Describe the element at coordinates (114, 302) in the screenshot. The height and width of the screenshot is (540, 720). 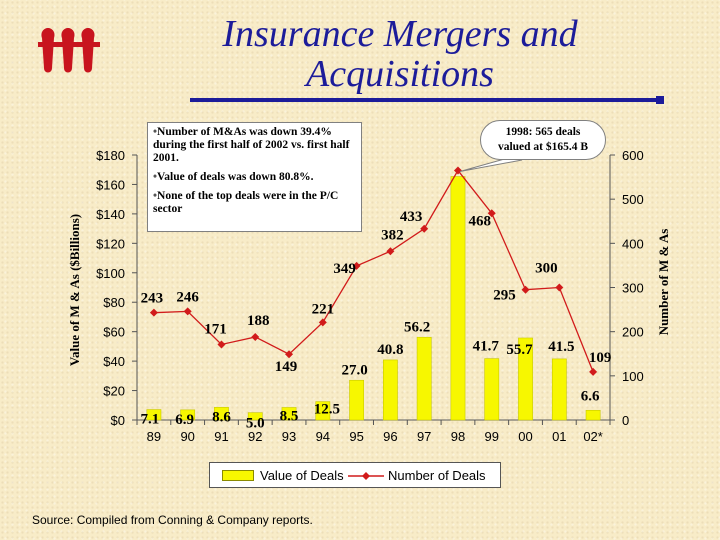
I see `y-tick-label: $80` at that location.